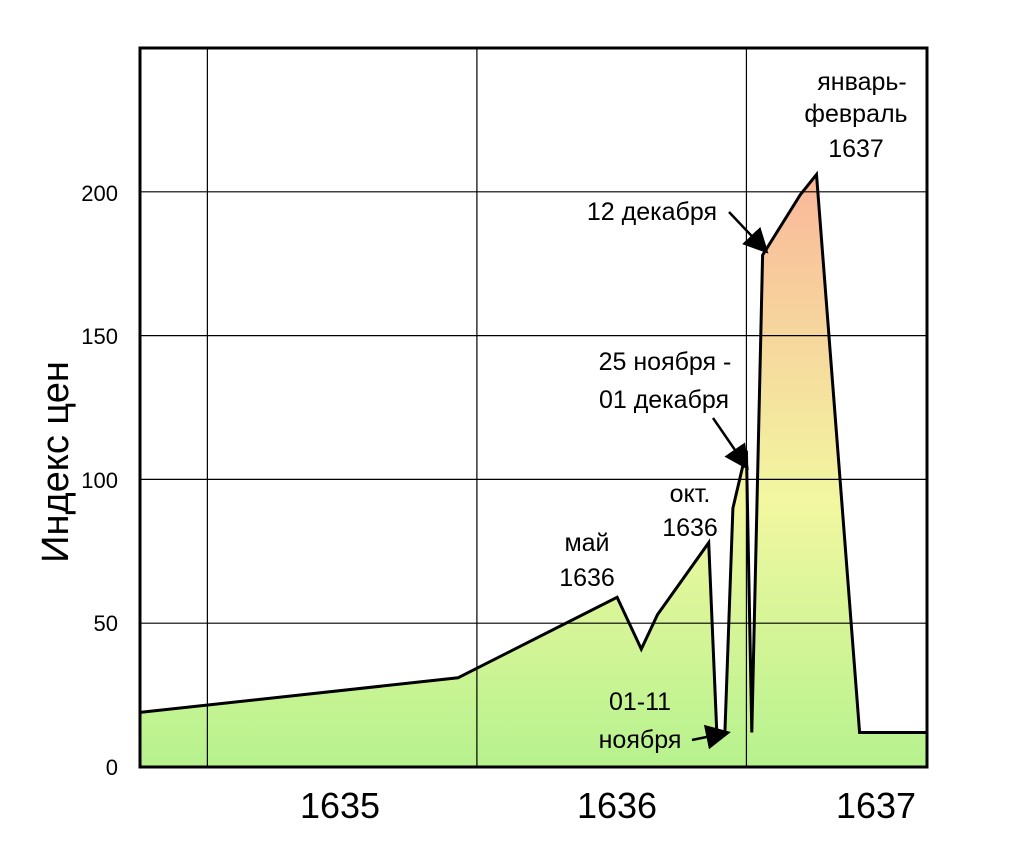  What do you see at coordinates (340, 805) in the screenshot?
I see `x-tick-label: 1635` at bounding box center [340, 805].